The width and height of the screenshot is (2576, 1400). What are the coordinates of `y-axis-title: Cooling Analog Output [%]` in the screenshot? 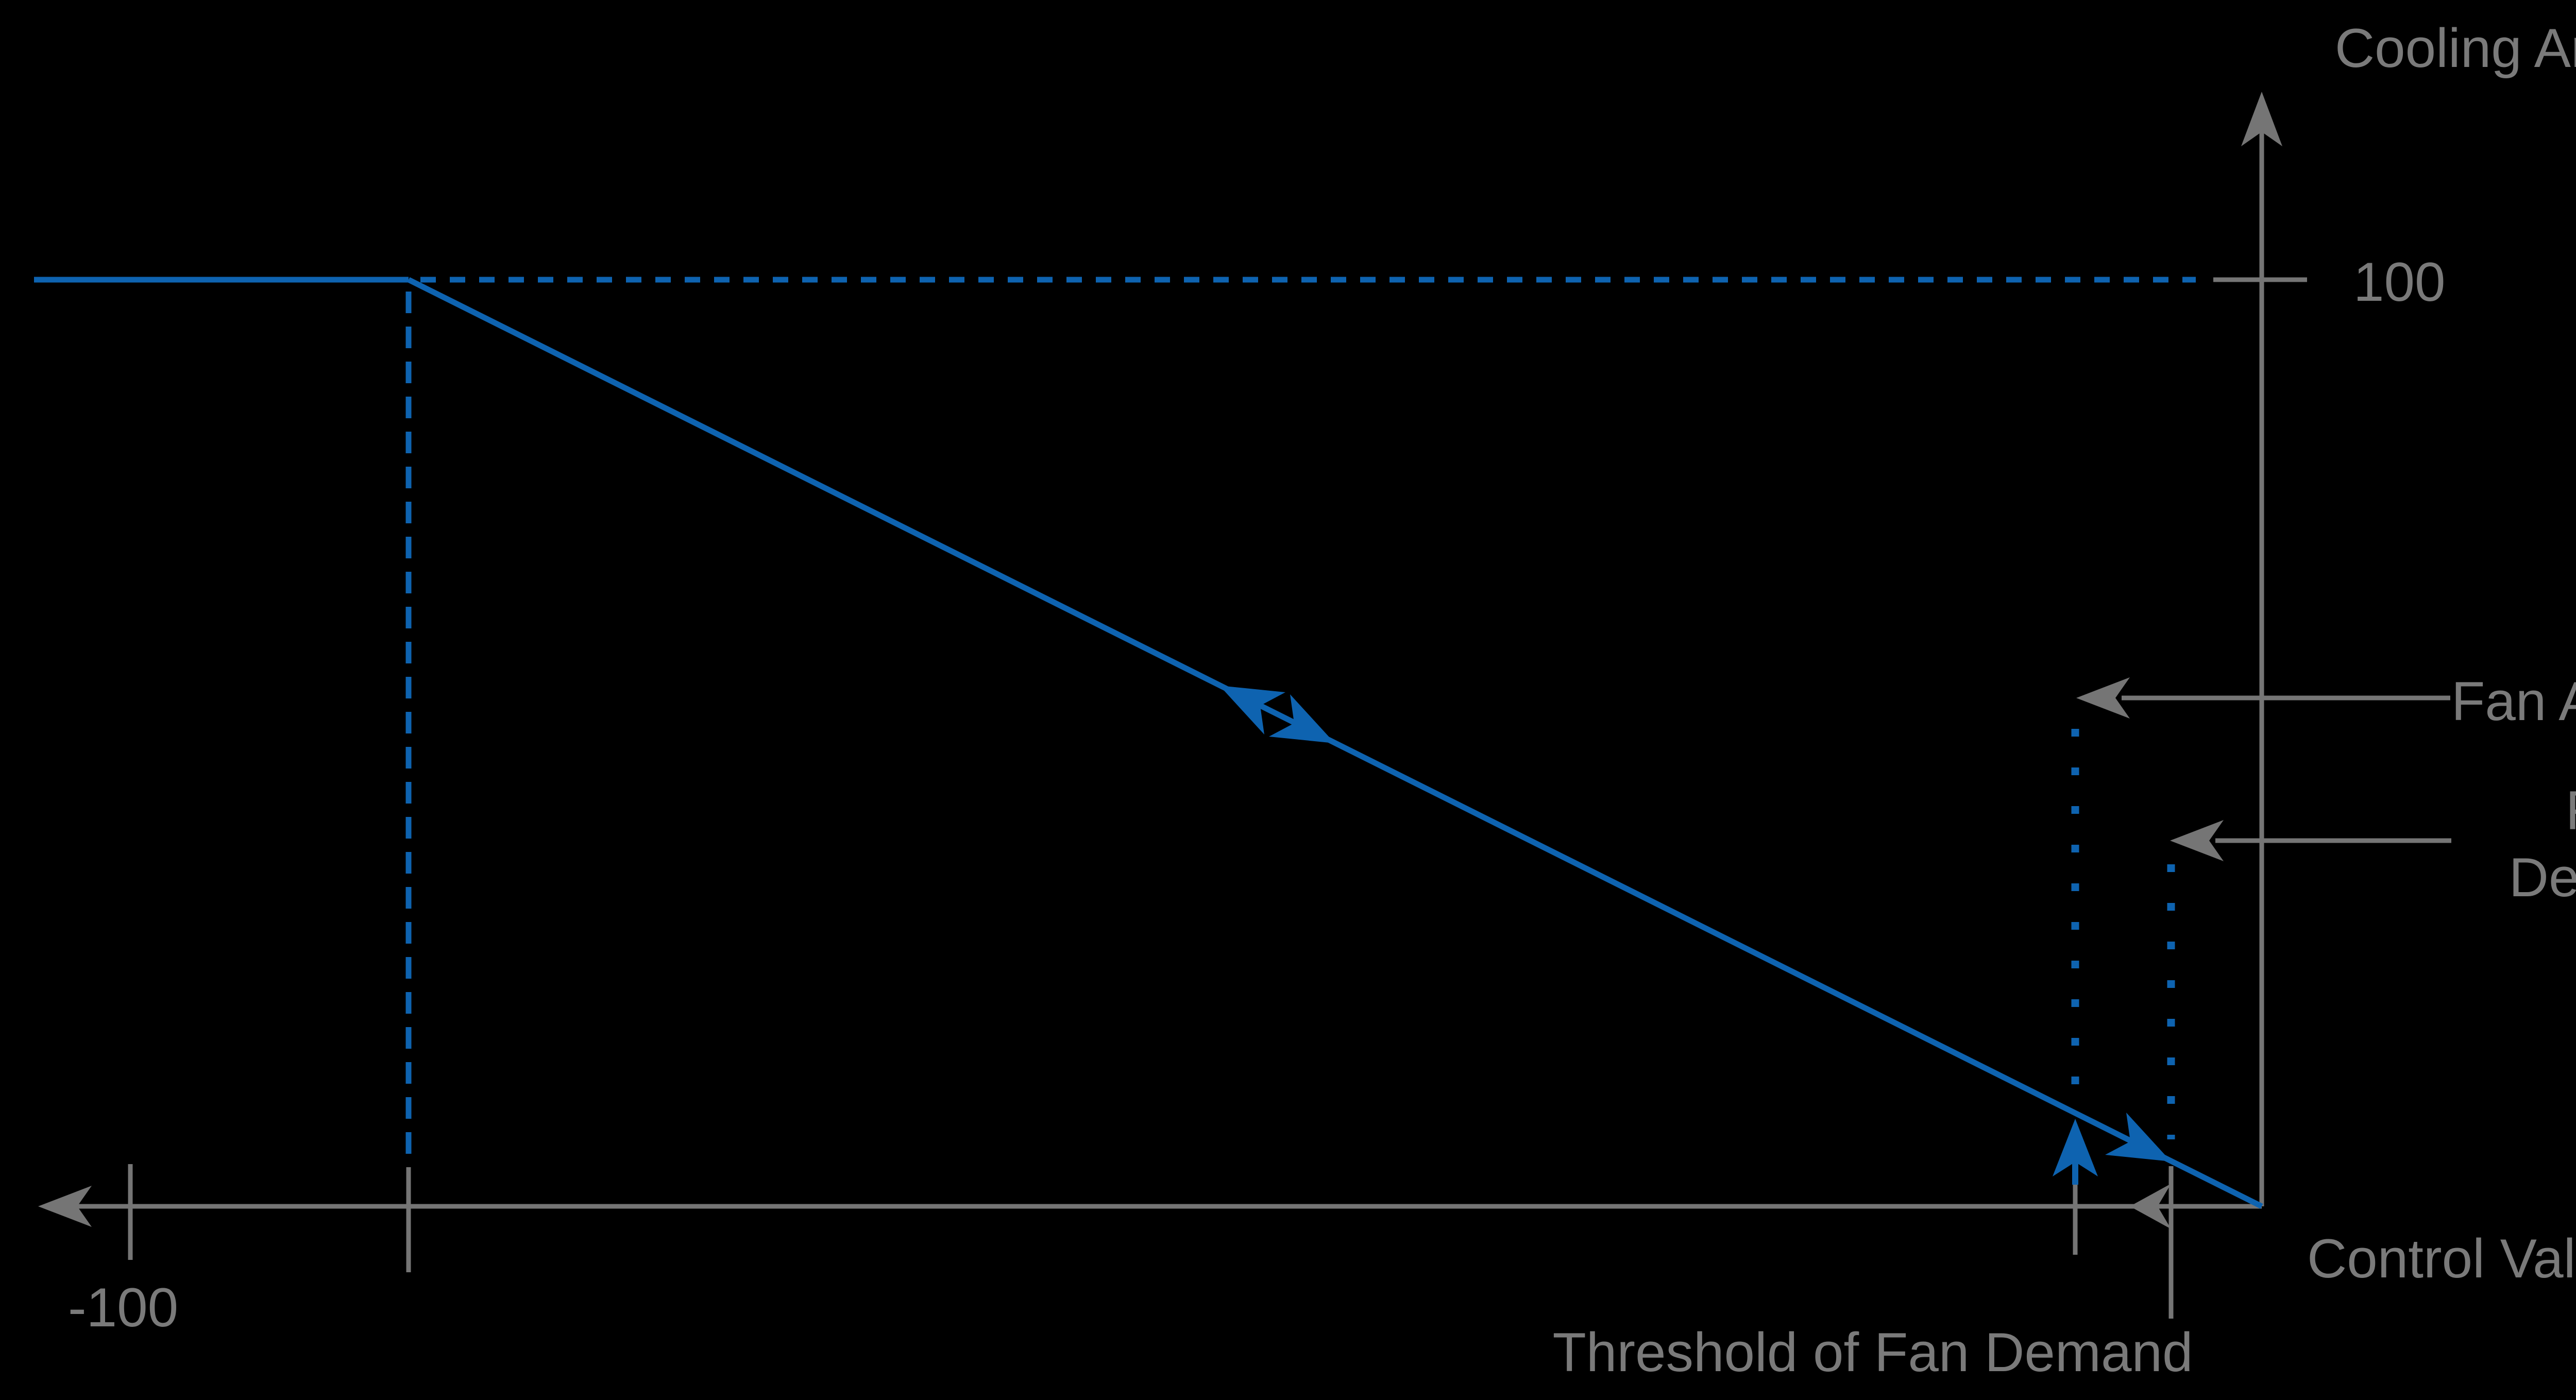 It's located at (2455, 48).